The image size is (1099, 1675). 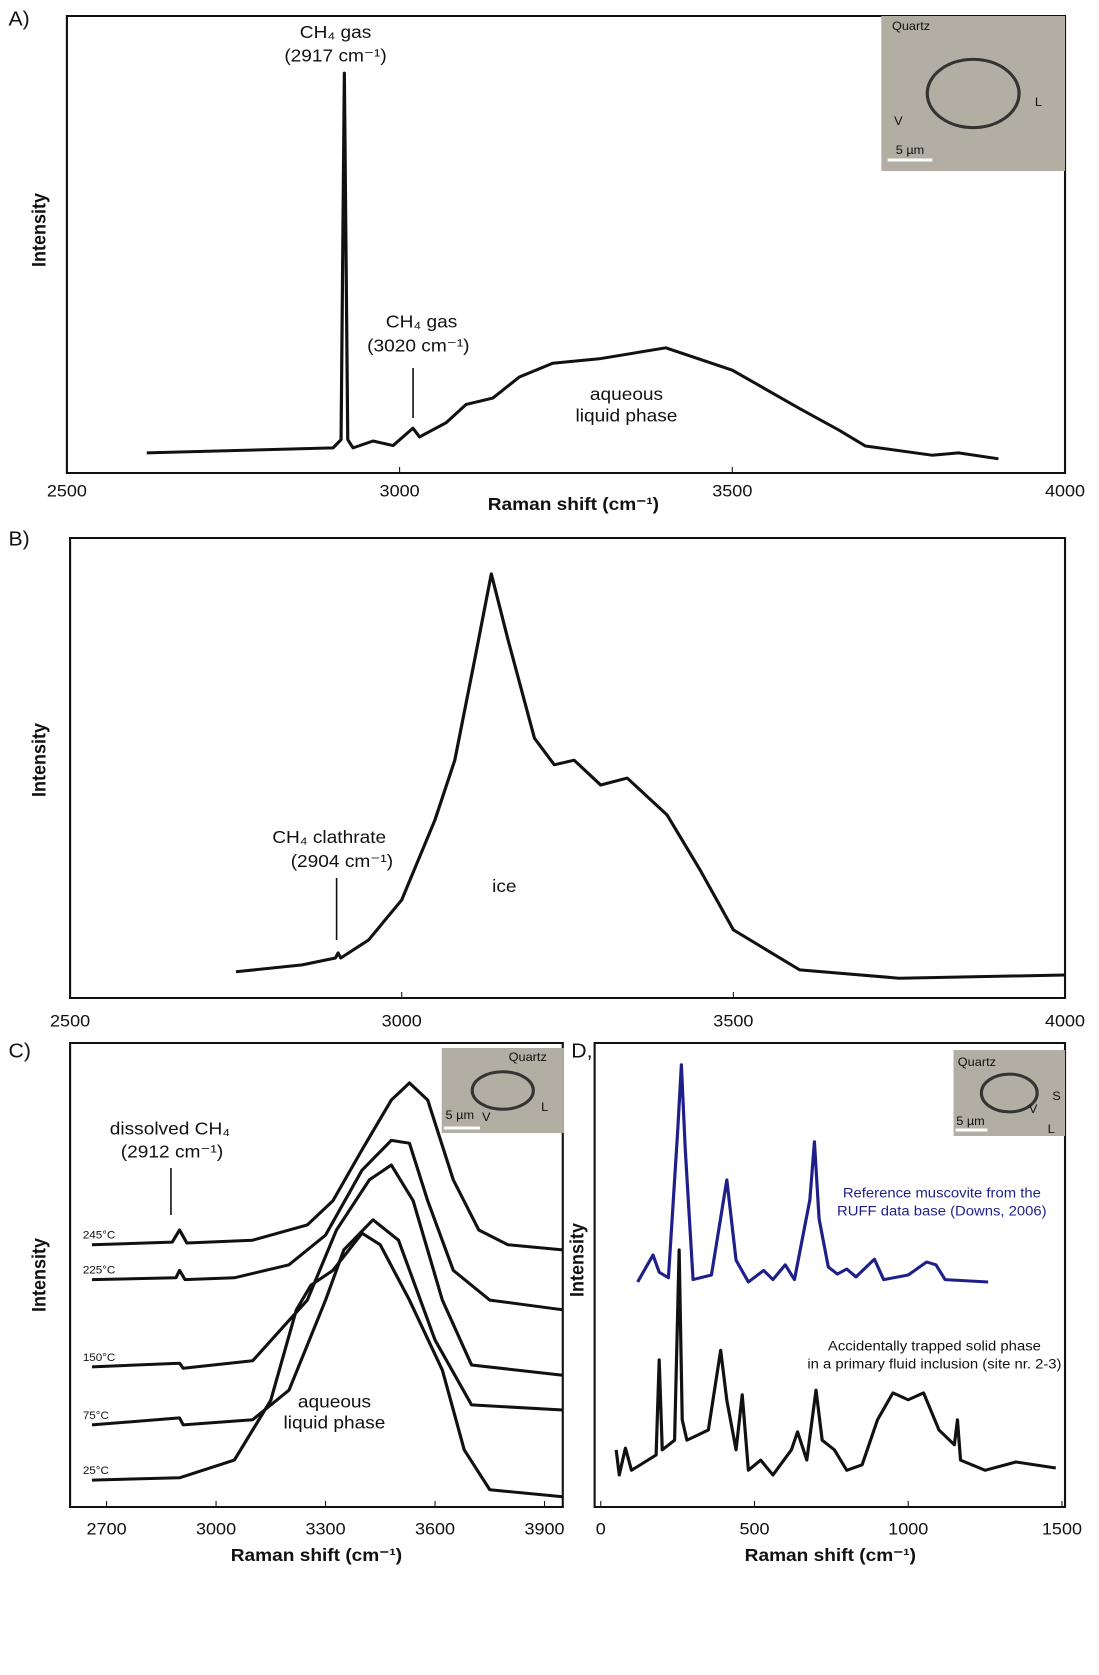 I want to click on annotation: (2912 cm⁻¹), so click(x=172, y=1151).